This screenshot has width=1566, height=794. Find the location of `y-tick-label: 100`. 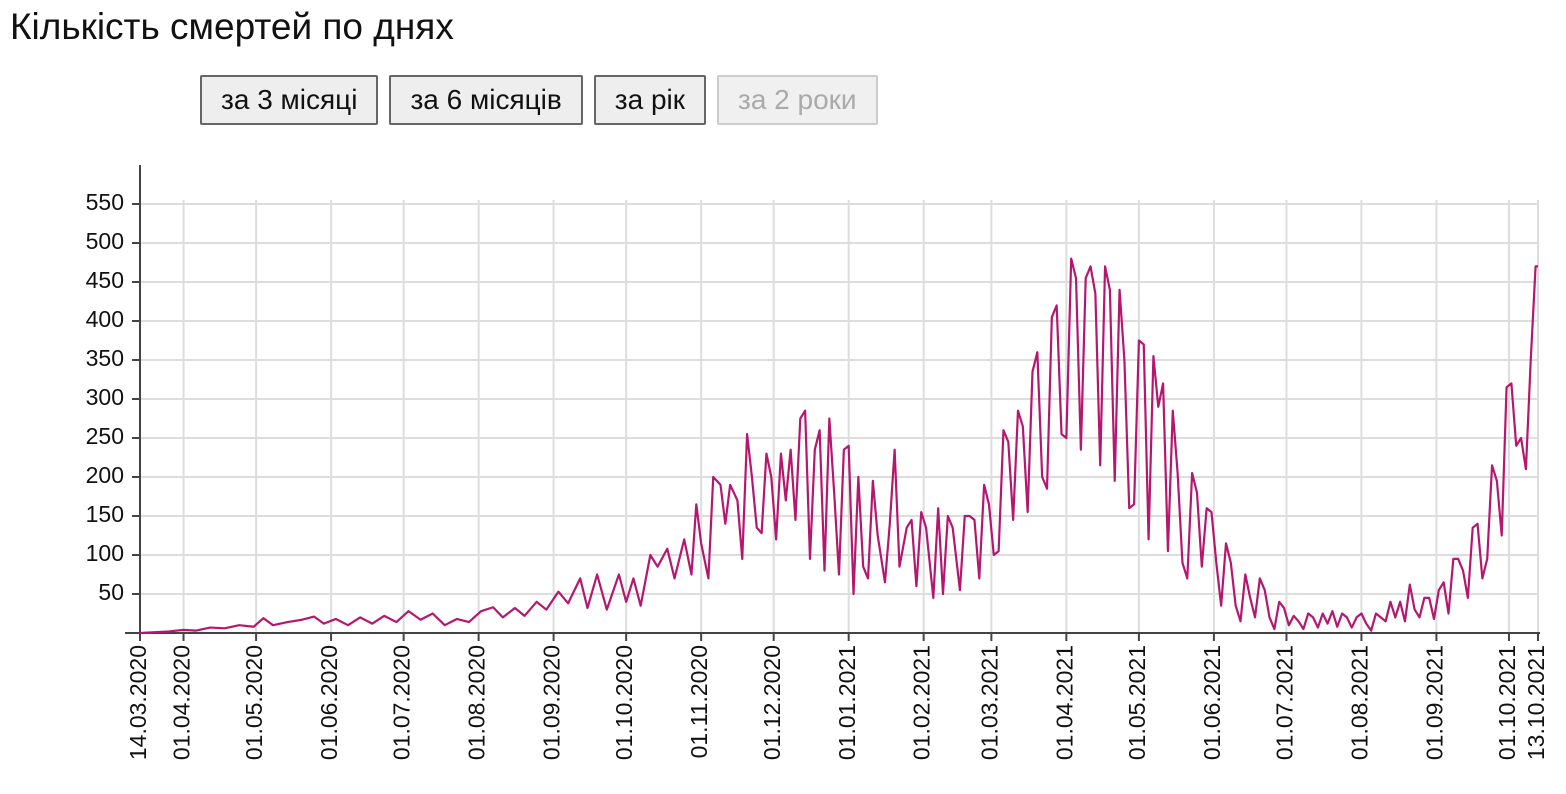

y-tick-label: 100 is located at coordinates (105, 553).